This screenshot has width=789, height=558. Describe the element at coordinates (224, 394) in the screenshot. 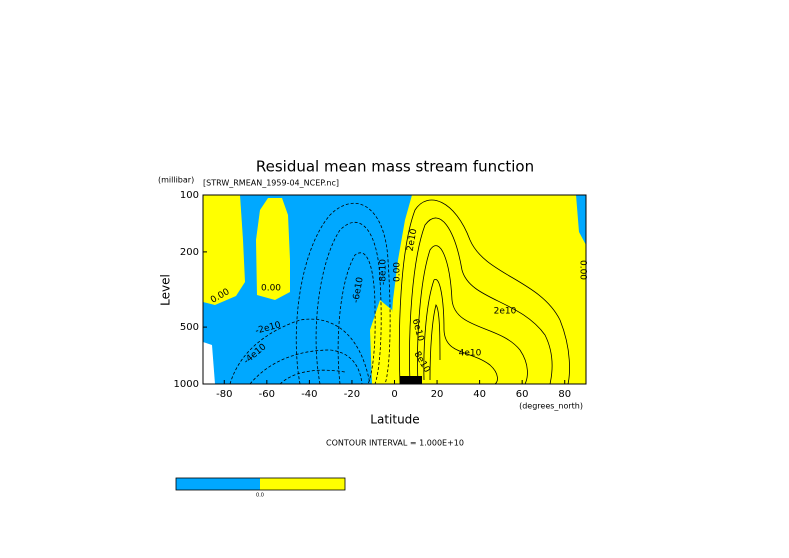

I see `x-tick-label: -80` at that location.